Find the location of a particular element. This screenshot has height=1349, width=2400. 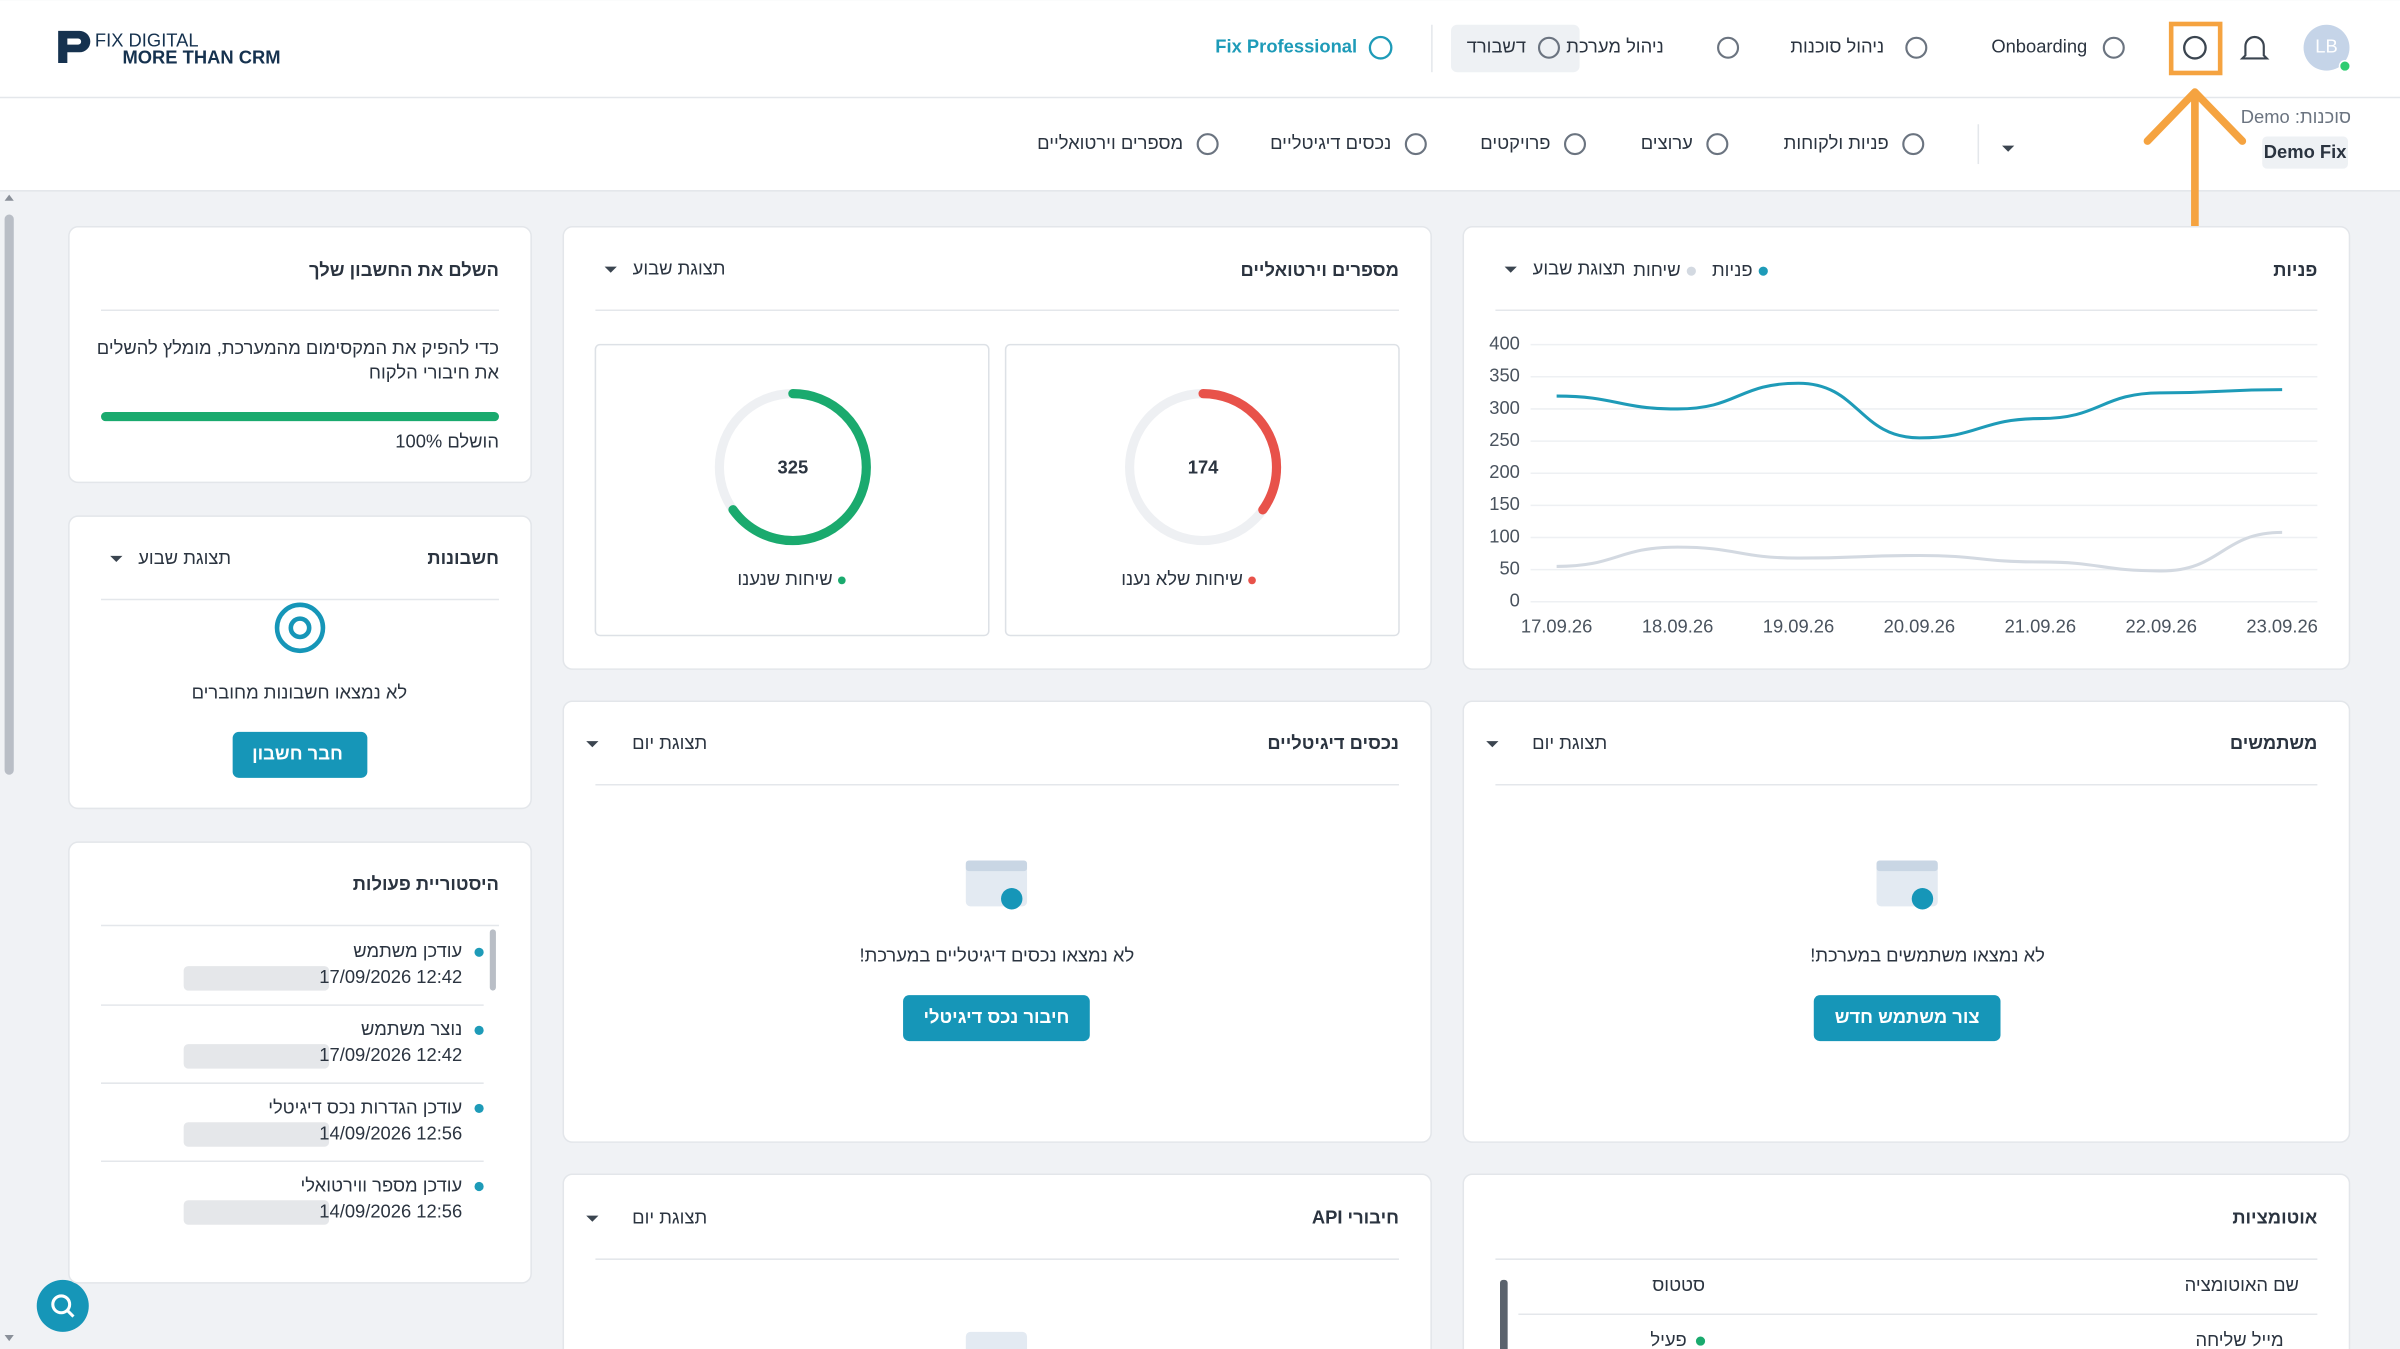

logo-mark is located at coordinates (74, 47).